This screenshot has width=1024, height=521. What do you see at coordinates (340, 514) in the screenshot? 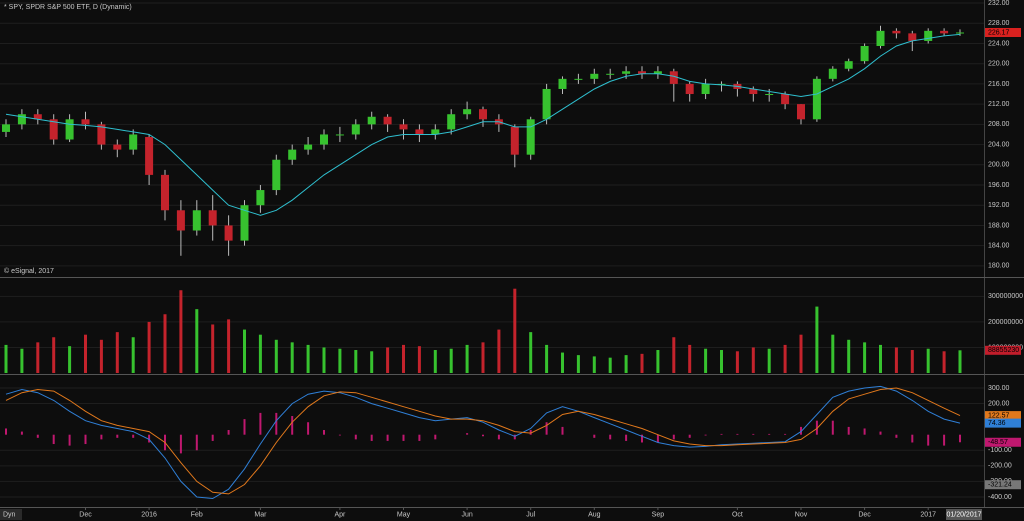
I see `x-tick-label: Apr` at bounding box center [340, 514].